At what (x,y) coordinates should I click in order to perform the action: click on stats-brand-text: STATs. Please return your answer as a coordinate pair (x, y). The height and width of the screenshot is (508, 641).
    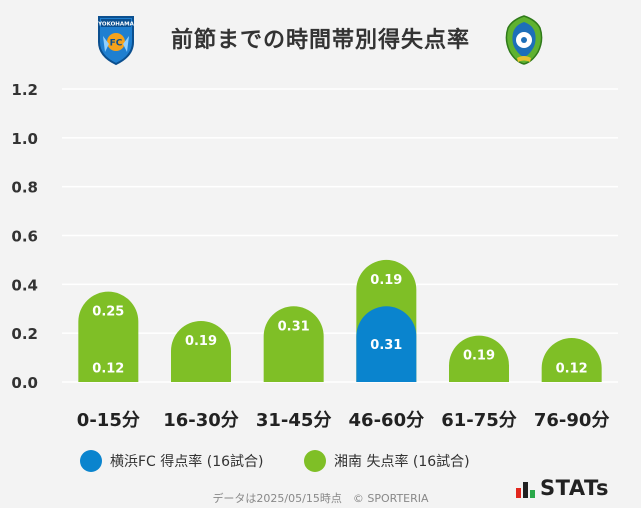
    Looking at the image, I should click on (574, 488).